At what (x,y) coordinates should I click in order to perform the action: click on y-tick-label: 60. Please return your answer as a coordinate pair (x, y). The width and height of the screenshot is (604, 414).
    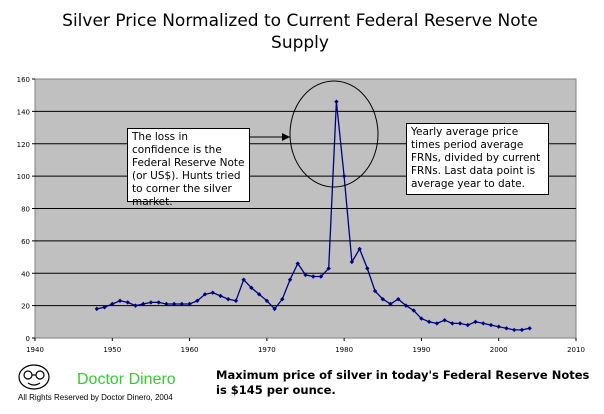
    Looking at the image, I should click on (25, 242).